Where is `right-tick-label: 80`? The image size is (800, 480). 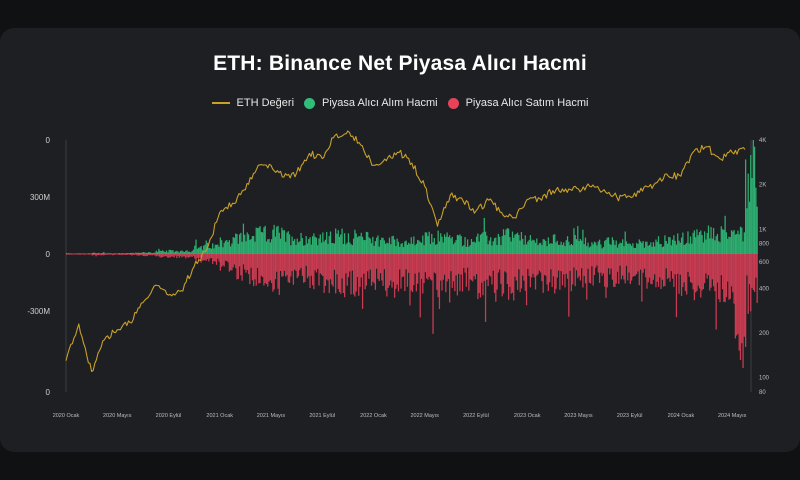 right-tick-label: 80 is located at coordinates (762, 393).